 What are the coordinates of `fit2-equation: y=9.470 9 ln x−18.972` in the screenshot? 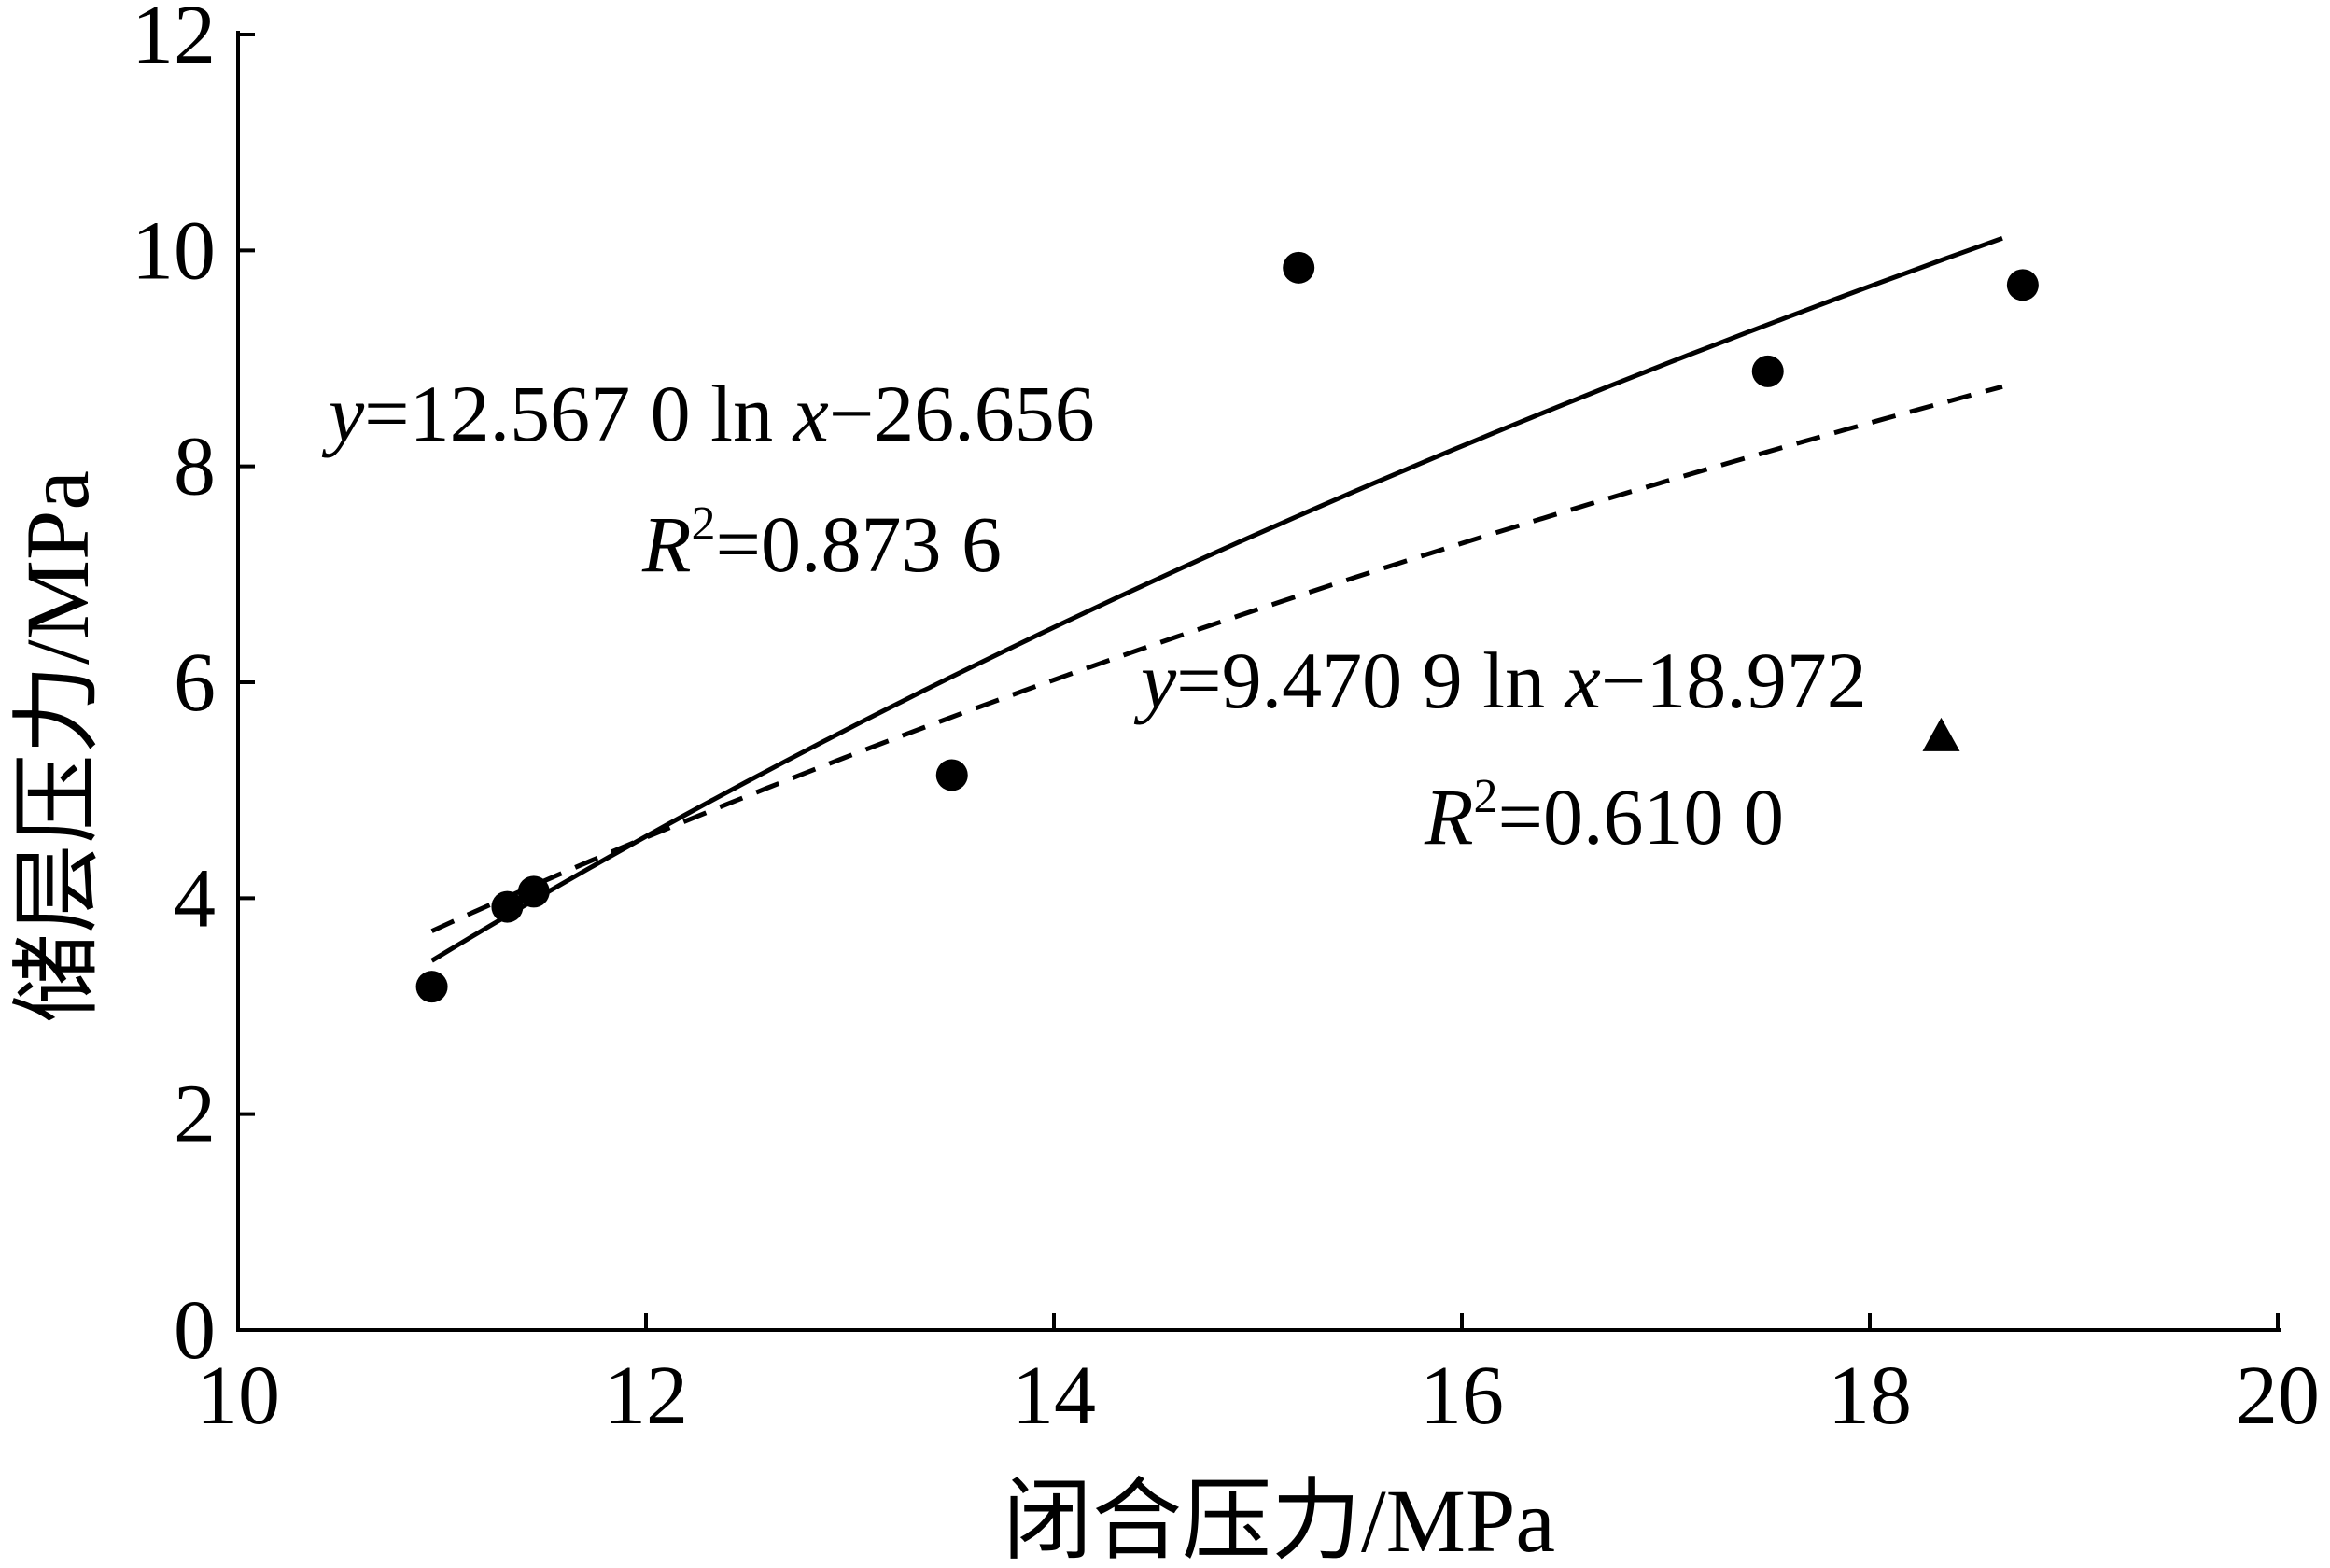 It's located at (1500, 680).